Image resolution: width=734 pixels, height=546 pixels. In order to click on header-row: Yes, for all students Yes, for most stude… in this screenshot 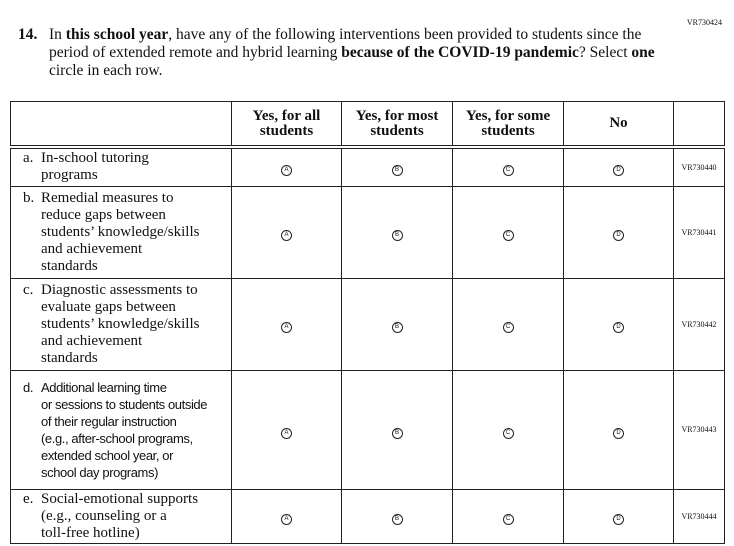, I will do `click(367, 125)`.